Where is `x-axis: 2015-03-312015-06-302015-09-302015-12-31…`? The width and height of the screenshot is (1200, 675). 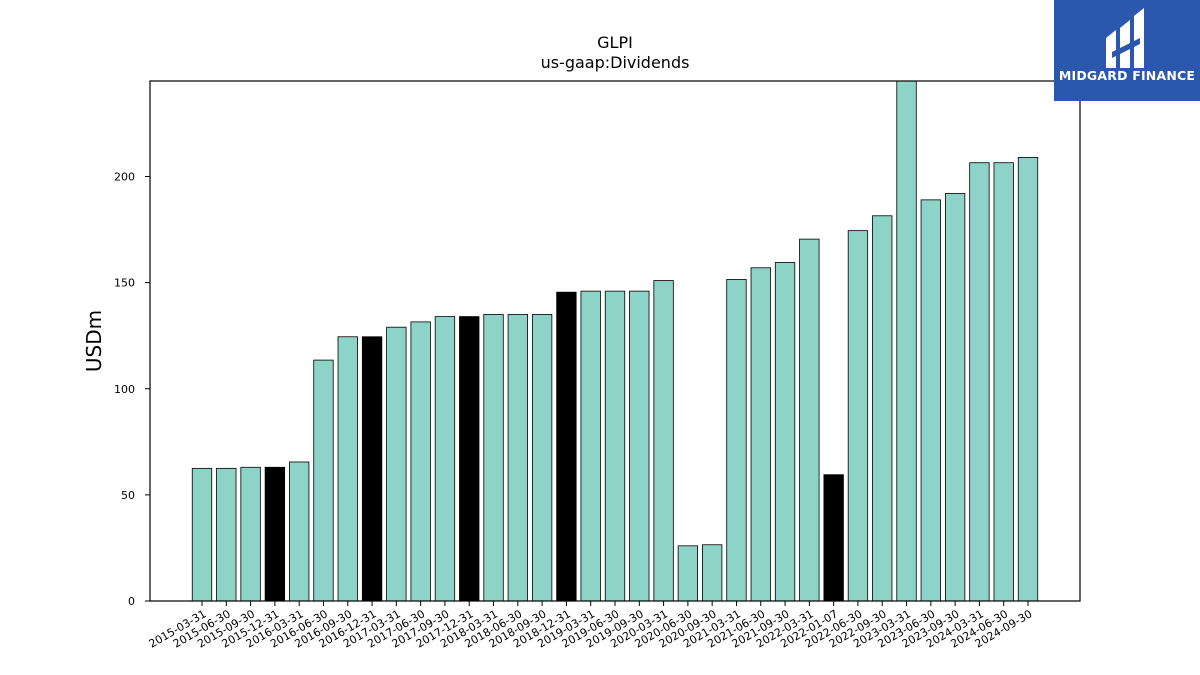 x-axis: 2015-03-312015-06-302015-09-302015-12-31… is located at coordinates (591, 626).